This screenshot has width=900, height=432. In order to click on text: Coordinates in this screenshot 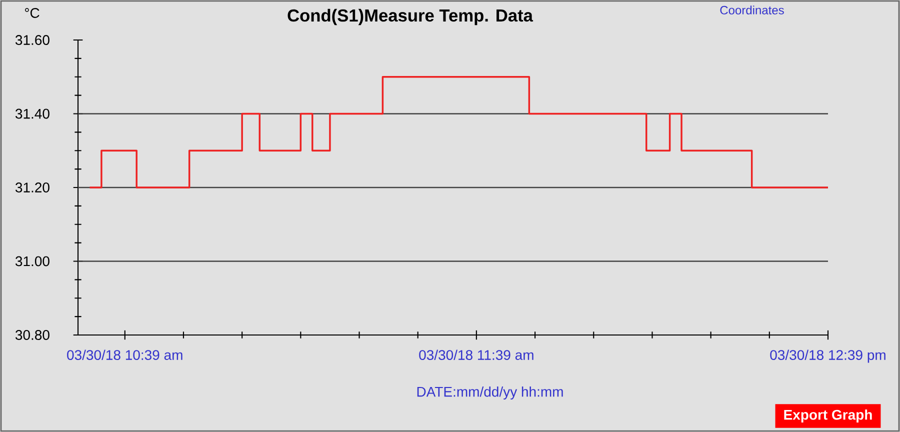, I will do `click(752, 10)`.